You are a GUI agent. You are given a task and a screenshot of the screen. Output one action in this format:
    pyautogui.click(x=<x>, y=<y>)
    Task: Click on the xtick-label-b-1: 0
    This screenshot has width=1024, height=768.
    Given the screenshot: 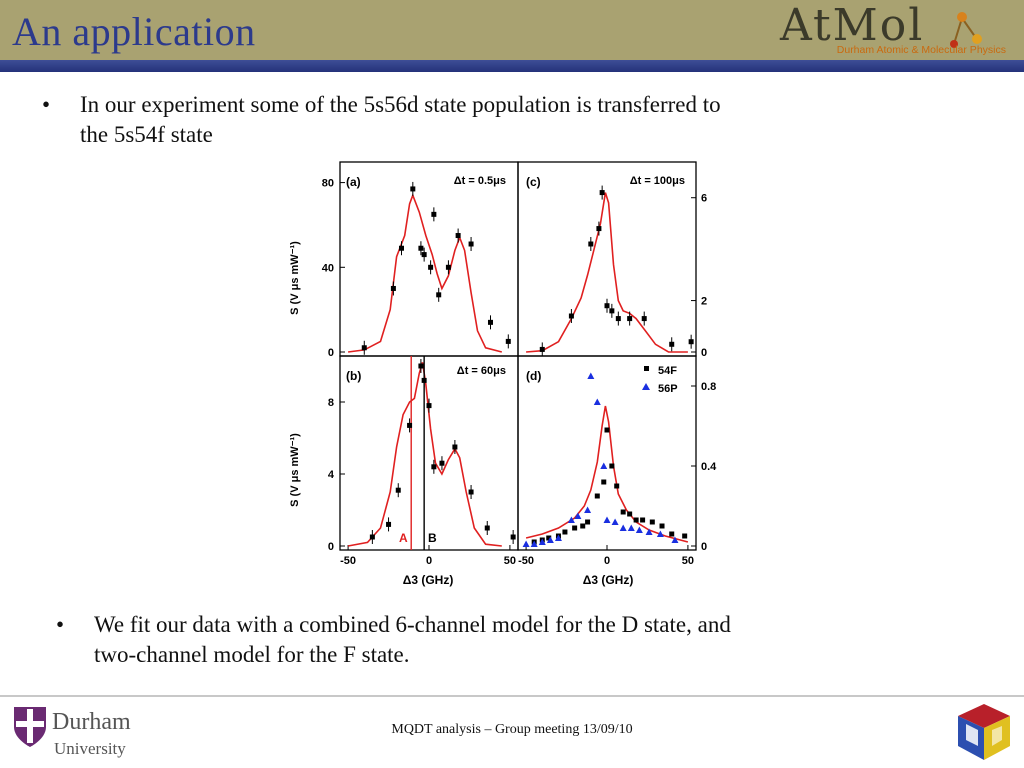 What is the action you would take?
    pyautogui.click(x=429, y=561)
    